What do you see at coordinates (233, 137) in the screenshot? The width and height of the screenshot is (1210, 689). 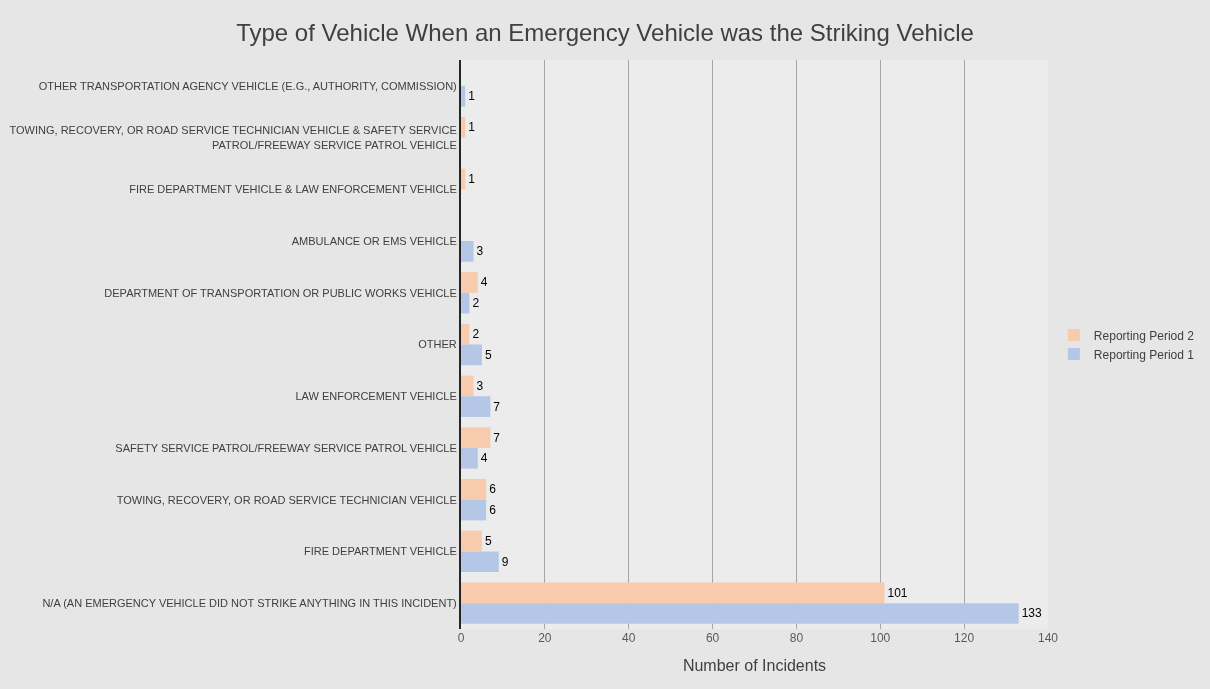 I see `y-tick-label: TOWING, RECOVERY, OR ROAD SERVICE TECHNICIAN VEHICLE & SAFETY SERVICE PATROL/FREEWAY SERVICE PATROL VEHICLE` at bounding box center [233, 137].